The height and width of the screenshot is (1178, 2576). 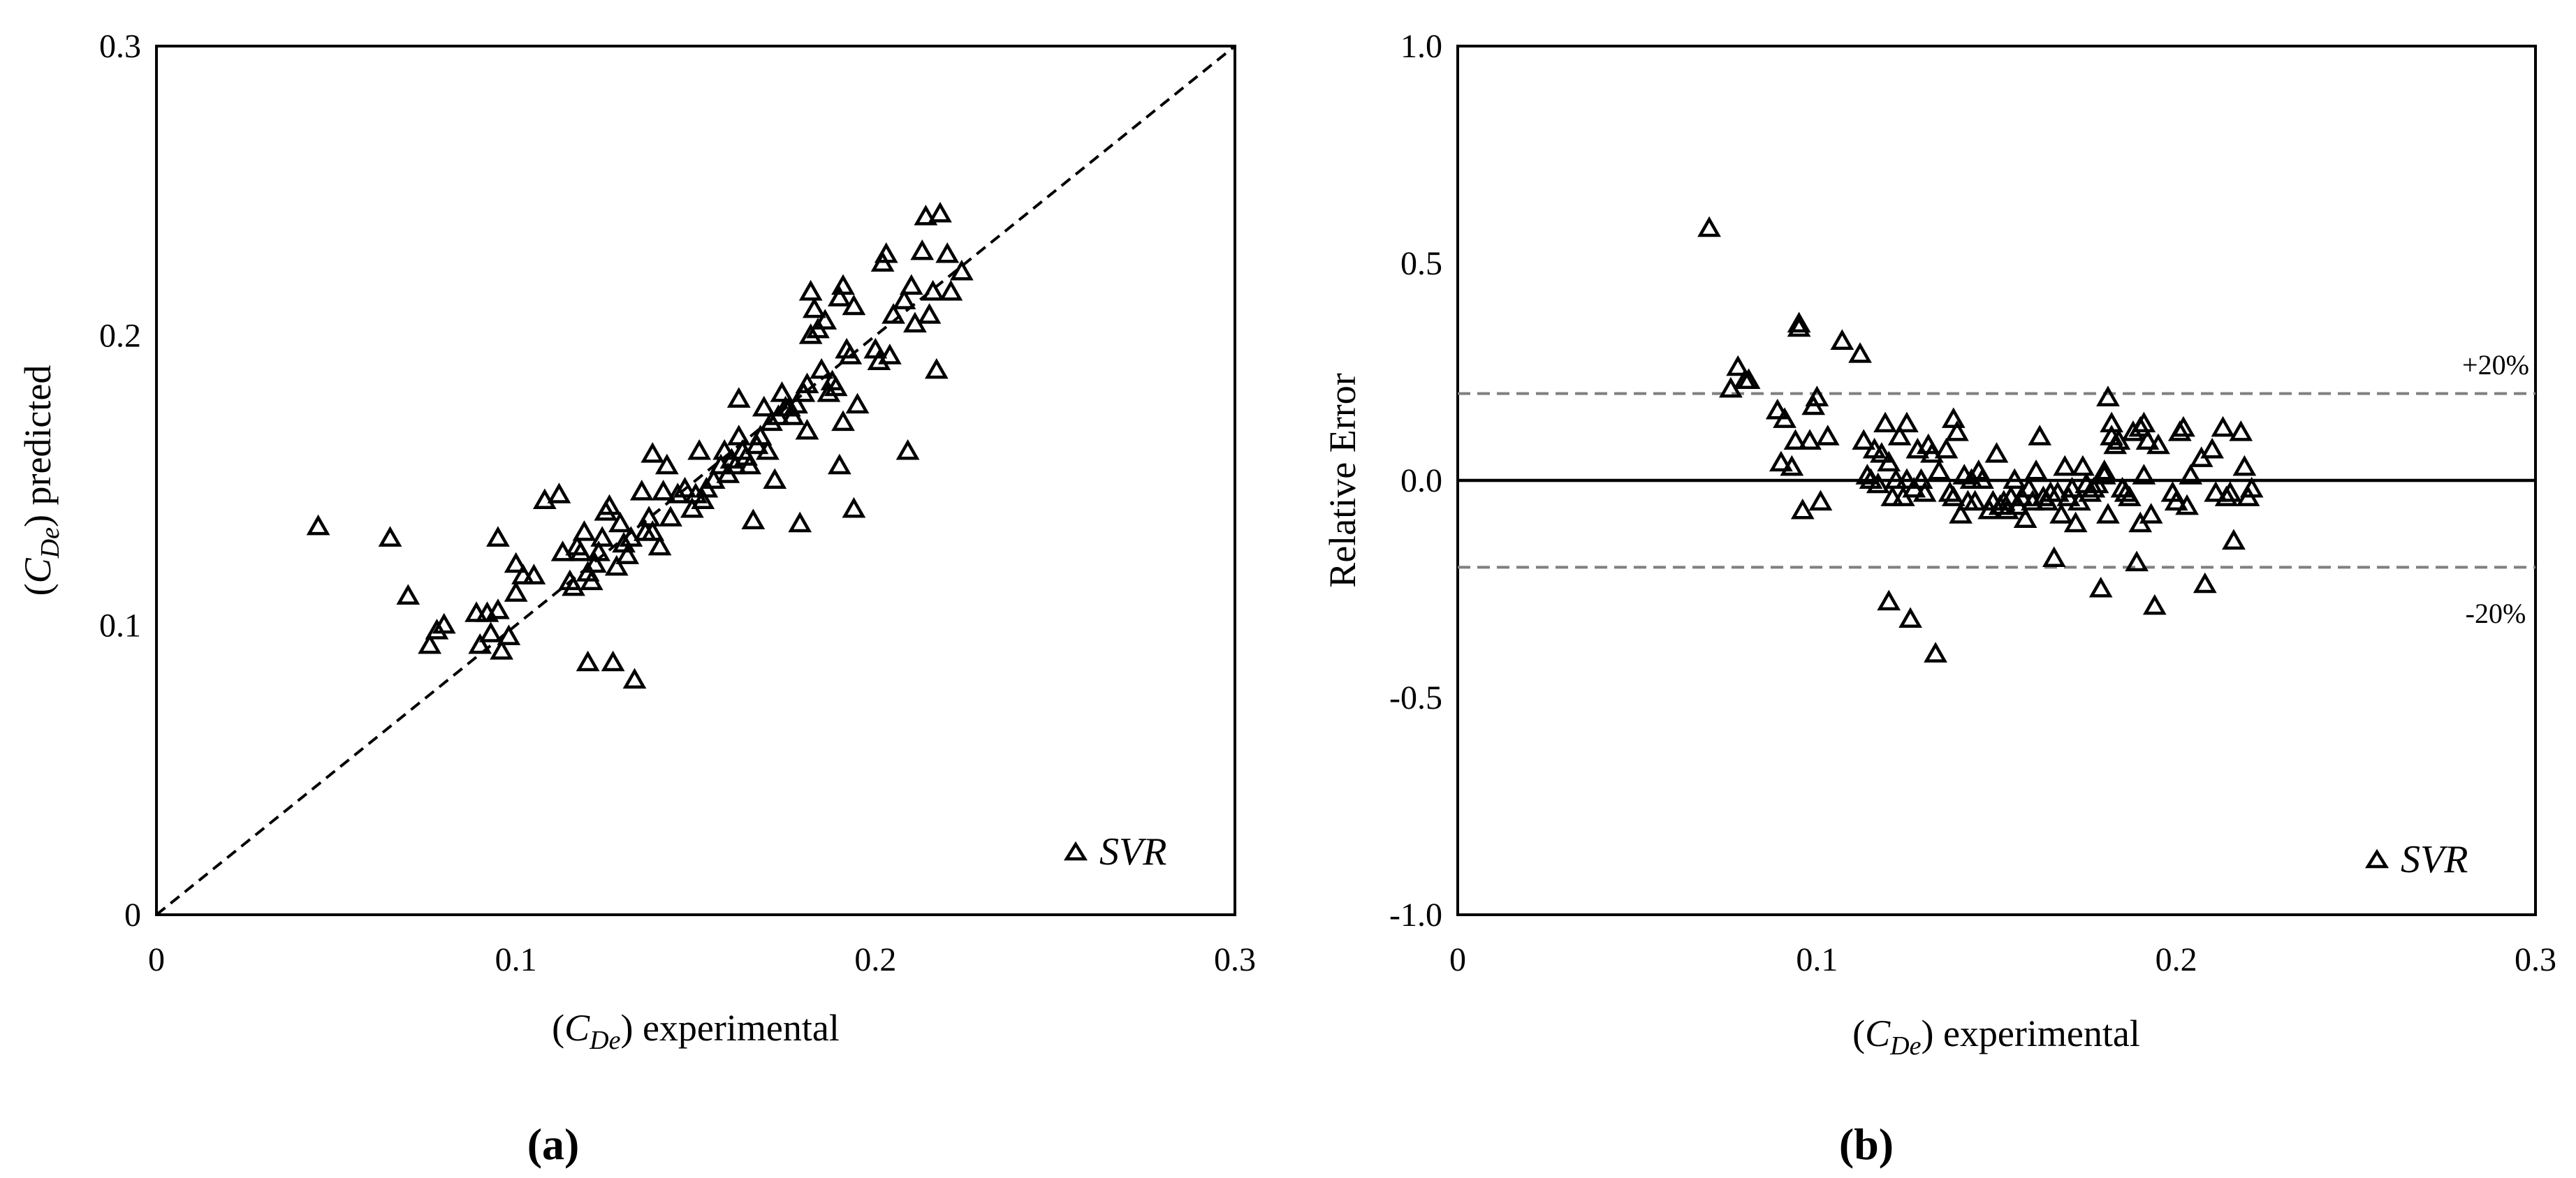 What do you see at coordinates (1996, 1037) in the screenshot?
I see `x-axis-title-b: (CDe) experimental` at bounding box center [1996, 1037].